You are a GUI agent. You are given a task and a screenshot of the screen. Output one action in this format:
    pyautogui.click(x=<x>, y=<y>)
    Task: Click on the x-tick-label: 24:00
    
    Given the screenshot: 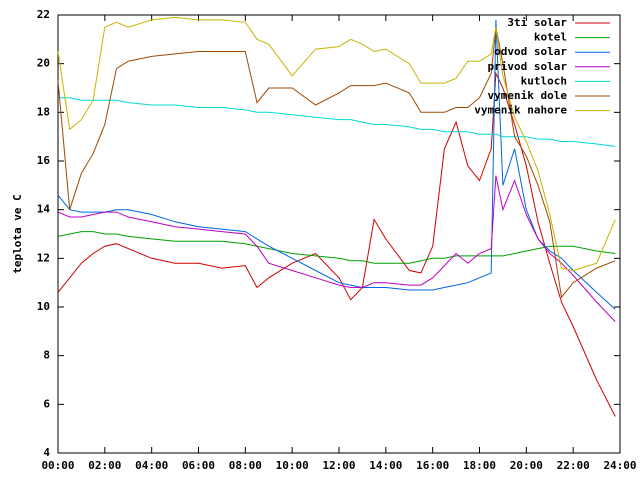 What is the action you would take?
    pyautogui.click(x=619, y=465)
    